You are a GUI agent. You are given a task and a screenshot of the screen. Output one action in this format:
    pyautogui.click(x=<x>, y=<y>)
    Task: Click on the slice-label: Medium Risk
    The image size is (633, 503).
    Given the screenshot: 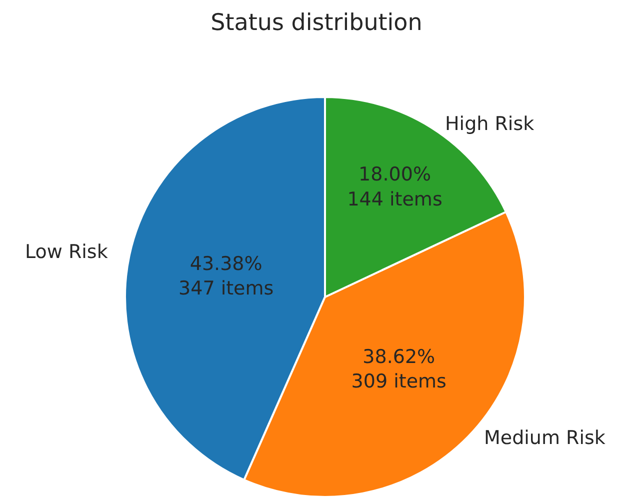 What is the action you would take?
    pyautogui.click(x=545, y=438)
    